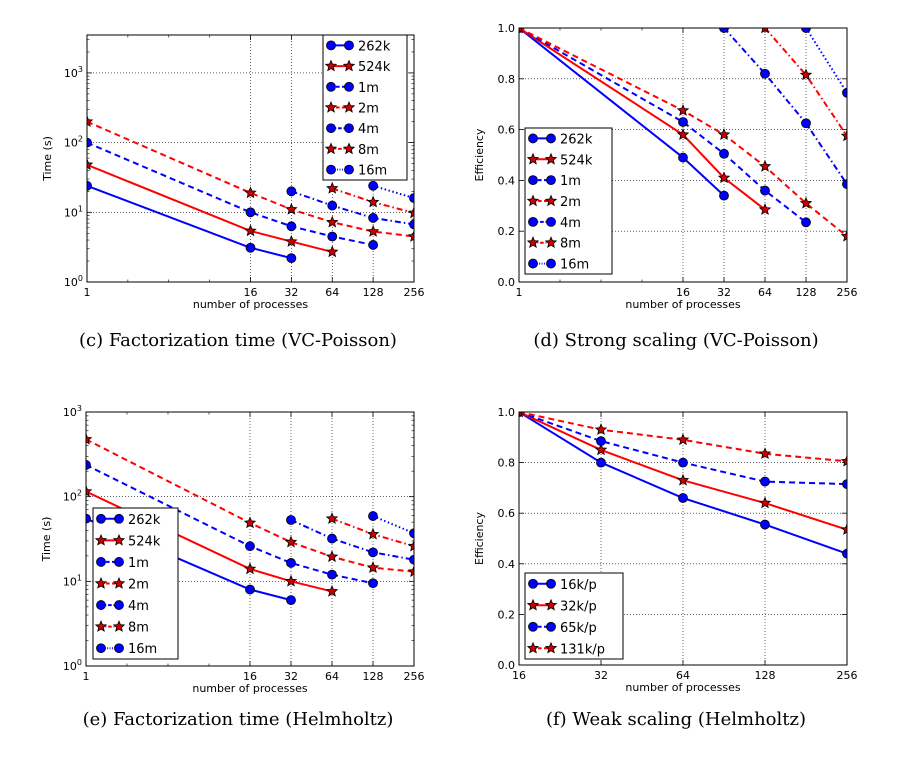  I want to click on y-tick-label: 0.0, so click(507, 665).